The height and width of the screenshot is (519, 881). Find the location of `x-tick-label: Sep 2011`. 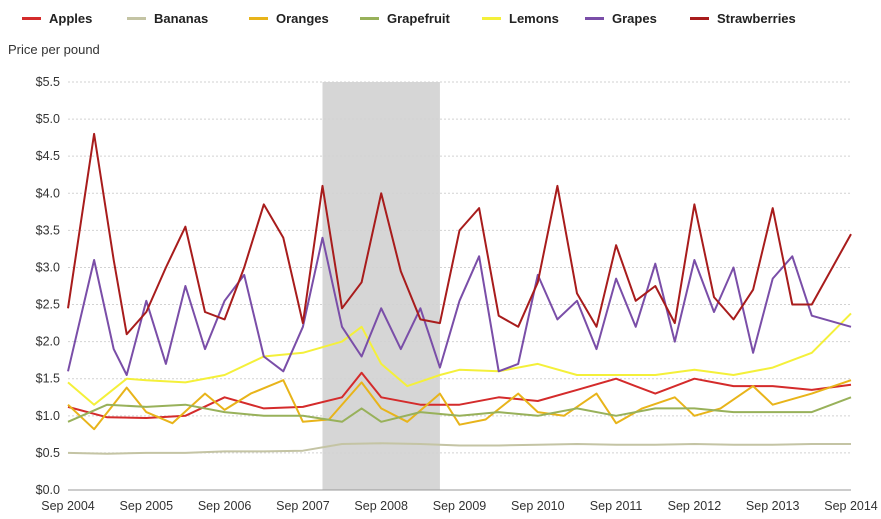

x-tick-label: Sep 2011 is located at coordinates (616, 506).